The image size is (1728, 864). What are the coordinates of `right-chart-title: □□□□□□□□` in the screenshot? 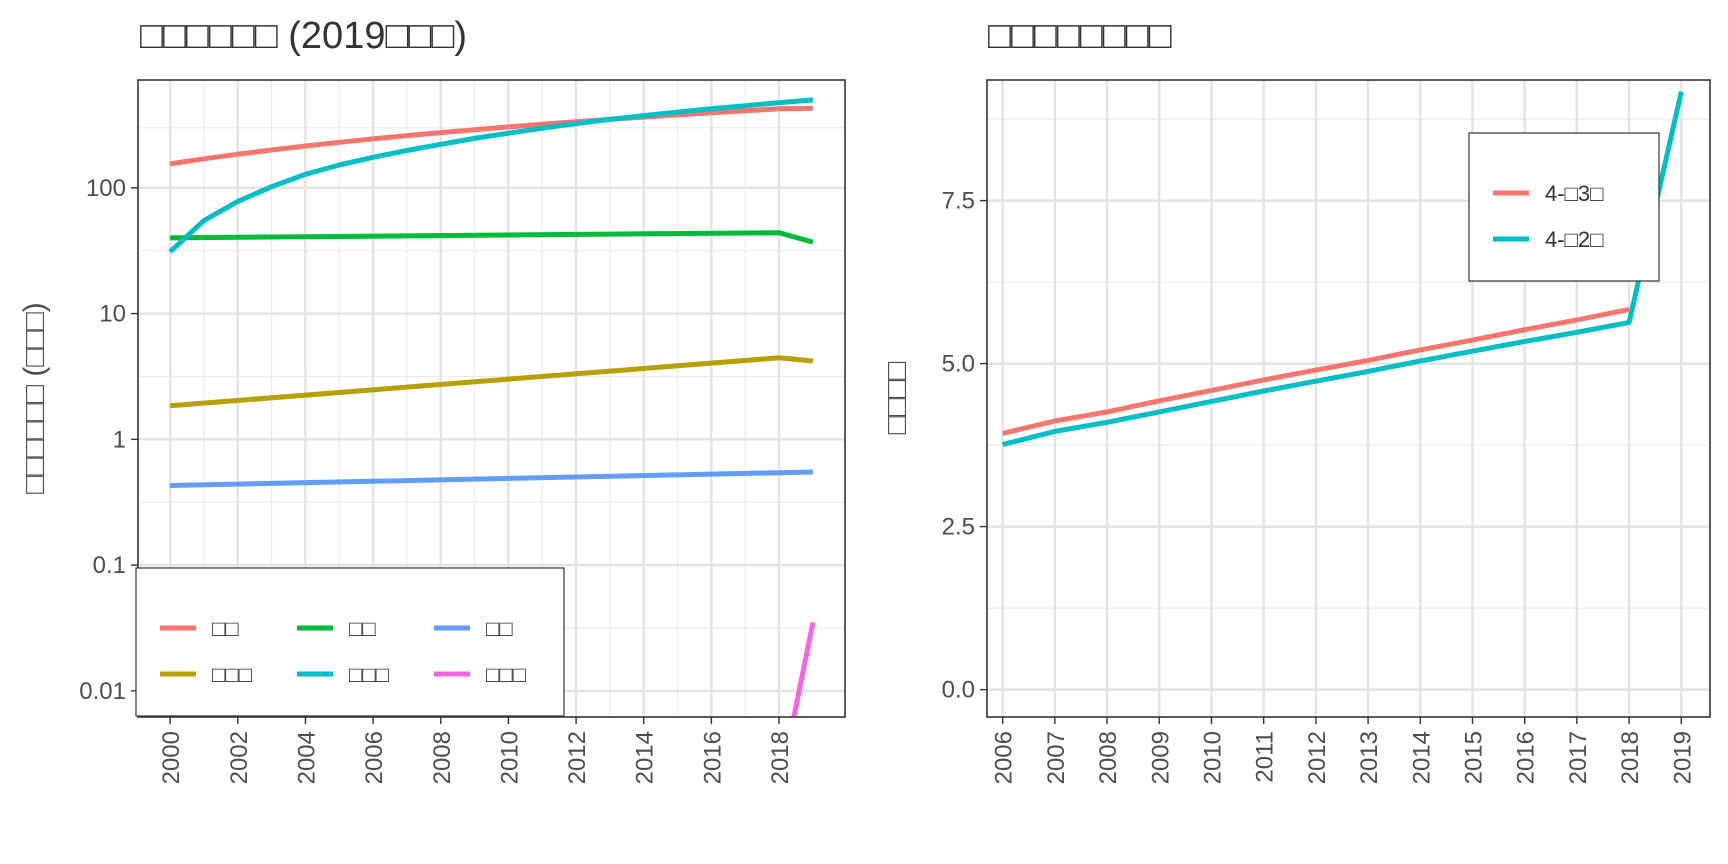 It's located at (1080, 36).